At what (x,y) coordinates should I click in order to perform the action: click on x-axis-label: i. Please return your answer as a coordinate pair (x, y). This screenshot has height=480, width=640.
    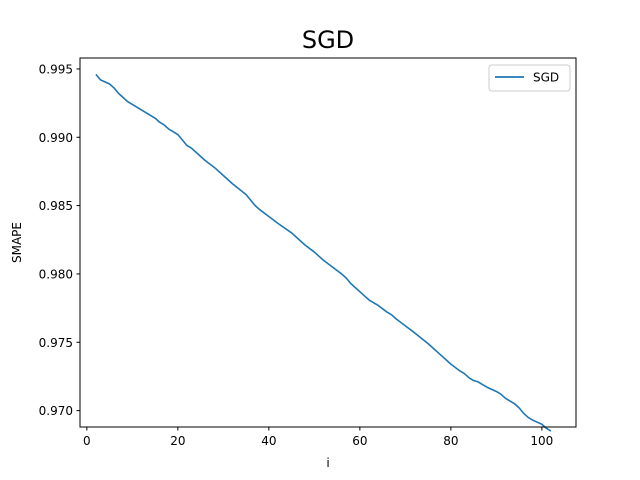
    Looking at the image, I should click on (327, 463).